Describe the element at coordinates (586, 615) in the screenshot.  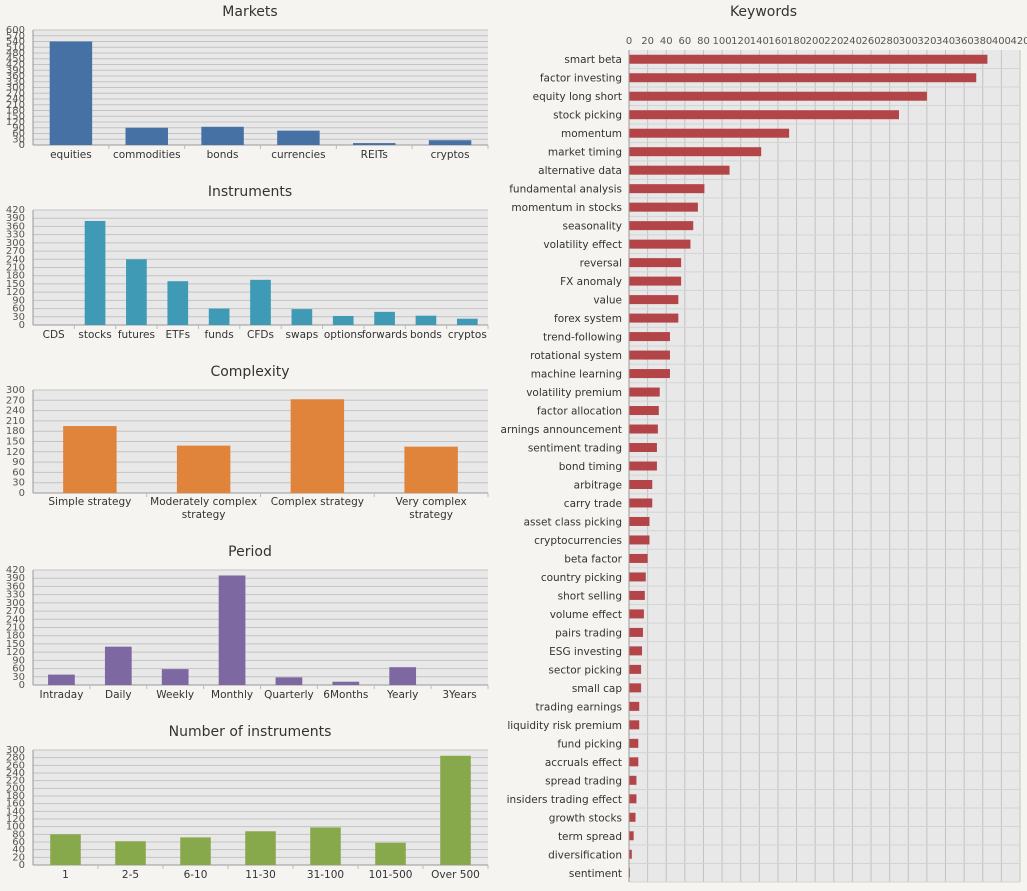
I see `y-tick-label: volume effect` at that location.